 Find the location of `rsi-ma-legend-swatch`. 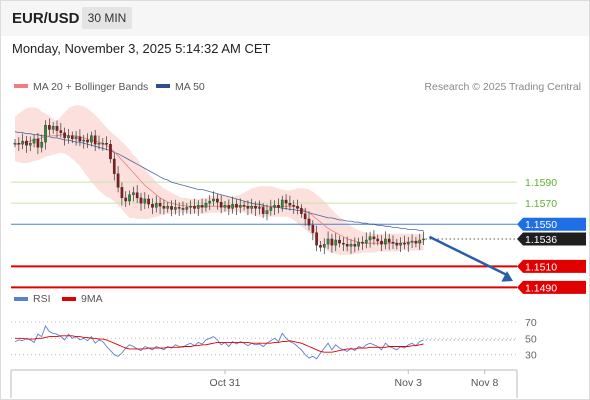

rsi-ma-legend-swatch is located at coordinates (69, 299).